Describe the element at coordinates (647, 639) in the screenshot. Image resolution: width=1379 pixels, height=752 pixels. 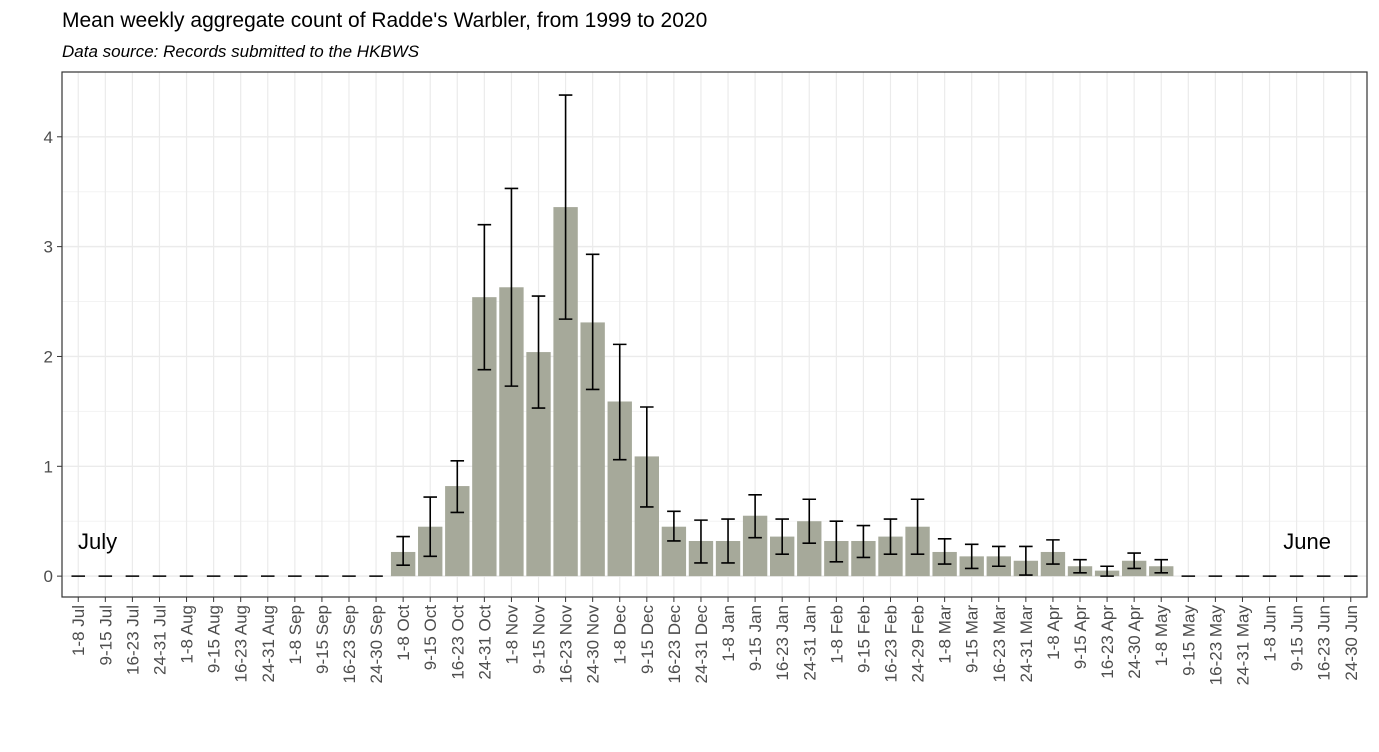
I see `x-tick-label: 9-15 Dec` at that location.